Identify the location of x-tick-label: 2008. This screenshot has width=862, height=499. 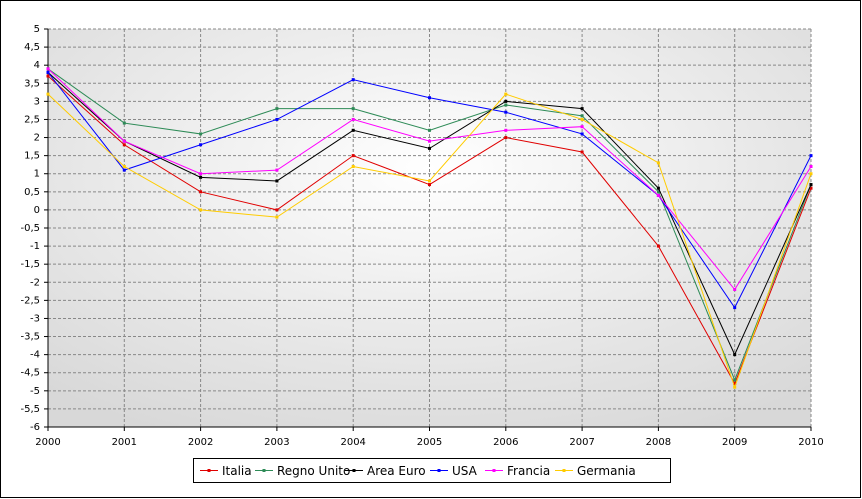
(658, 442).